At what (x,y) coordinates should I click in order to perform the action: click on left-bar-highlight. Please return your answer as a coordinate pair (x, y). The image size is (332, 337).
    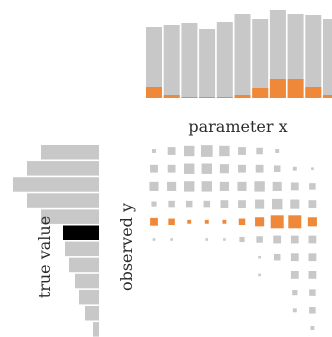
    Looking at the image, I should click on (81, 232).